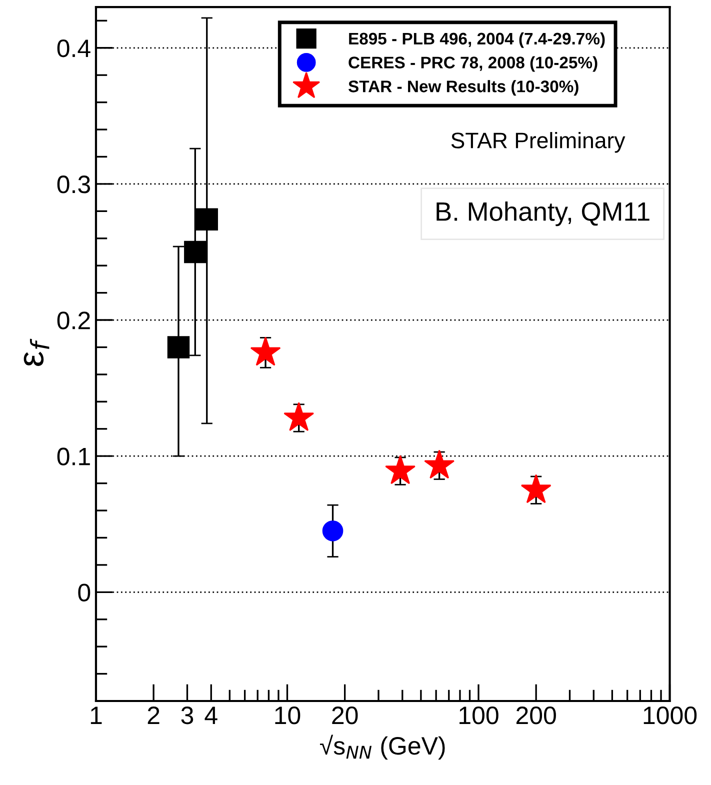  I want to click on legend-label: E895 - PLB 496, 2004 (7.4-29.7%), so click(477, 40).